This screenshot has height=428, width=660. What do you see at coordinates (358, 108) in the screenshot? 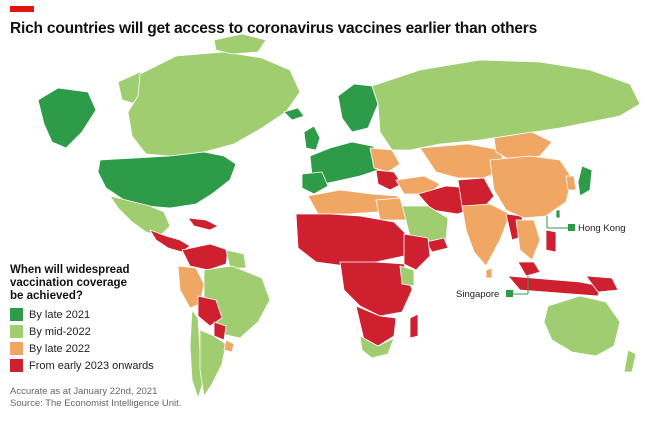
I see `region-scandinavia` at bounding box center [358, 108].